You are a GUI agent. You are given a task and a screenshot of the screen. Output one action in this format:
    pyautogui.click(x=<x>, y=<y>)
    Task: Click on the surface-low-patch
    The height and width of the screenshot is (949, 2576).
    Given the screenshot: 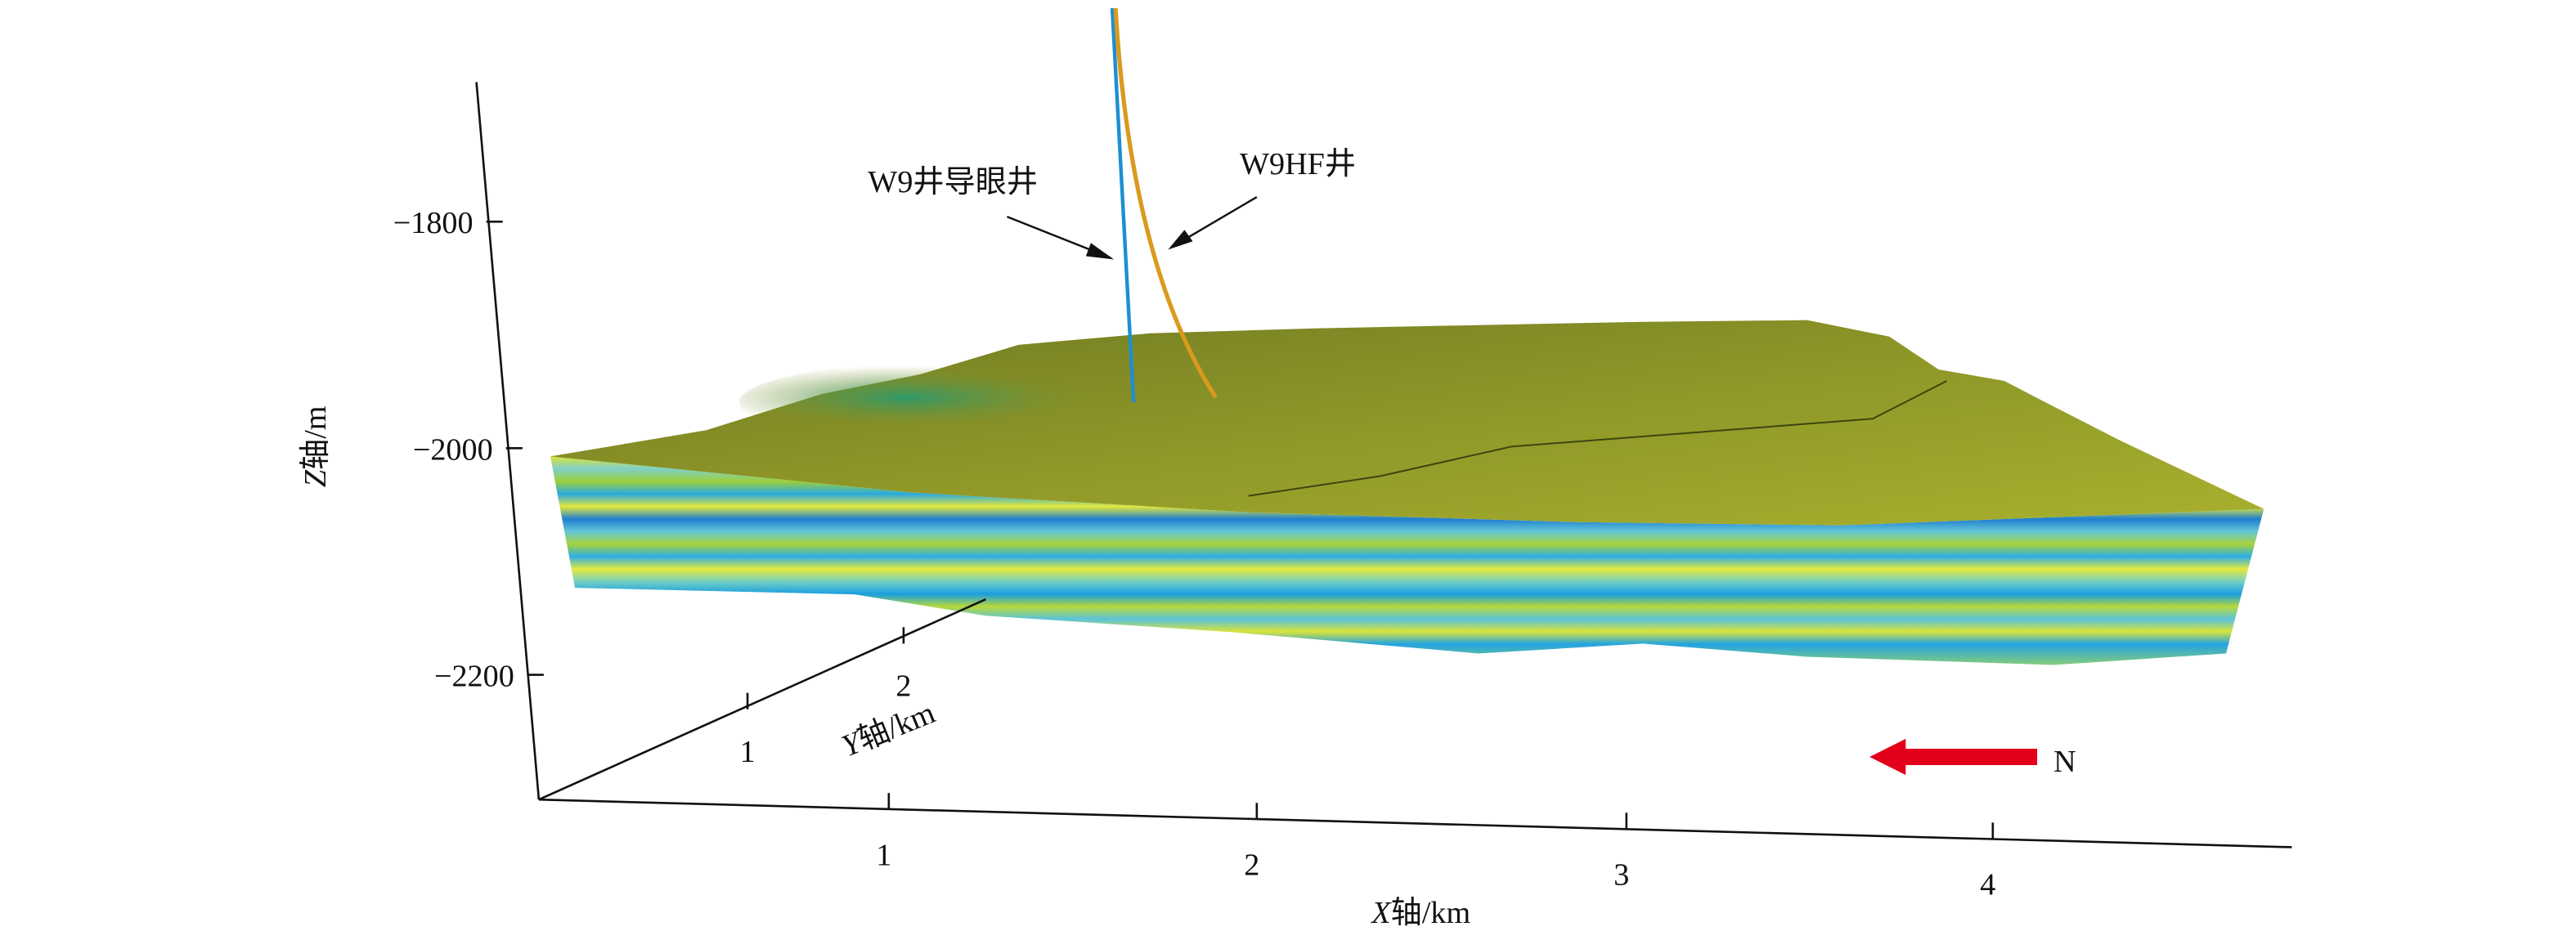 What is the action you would take?
    pyautogui.click(x=1019, y=402)
    